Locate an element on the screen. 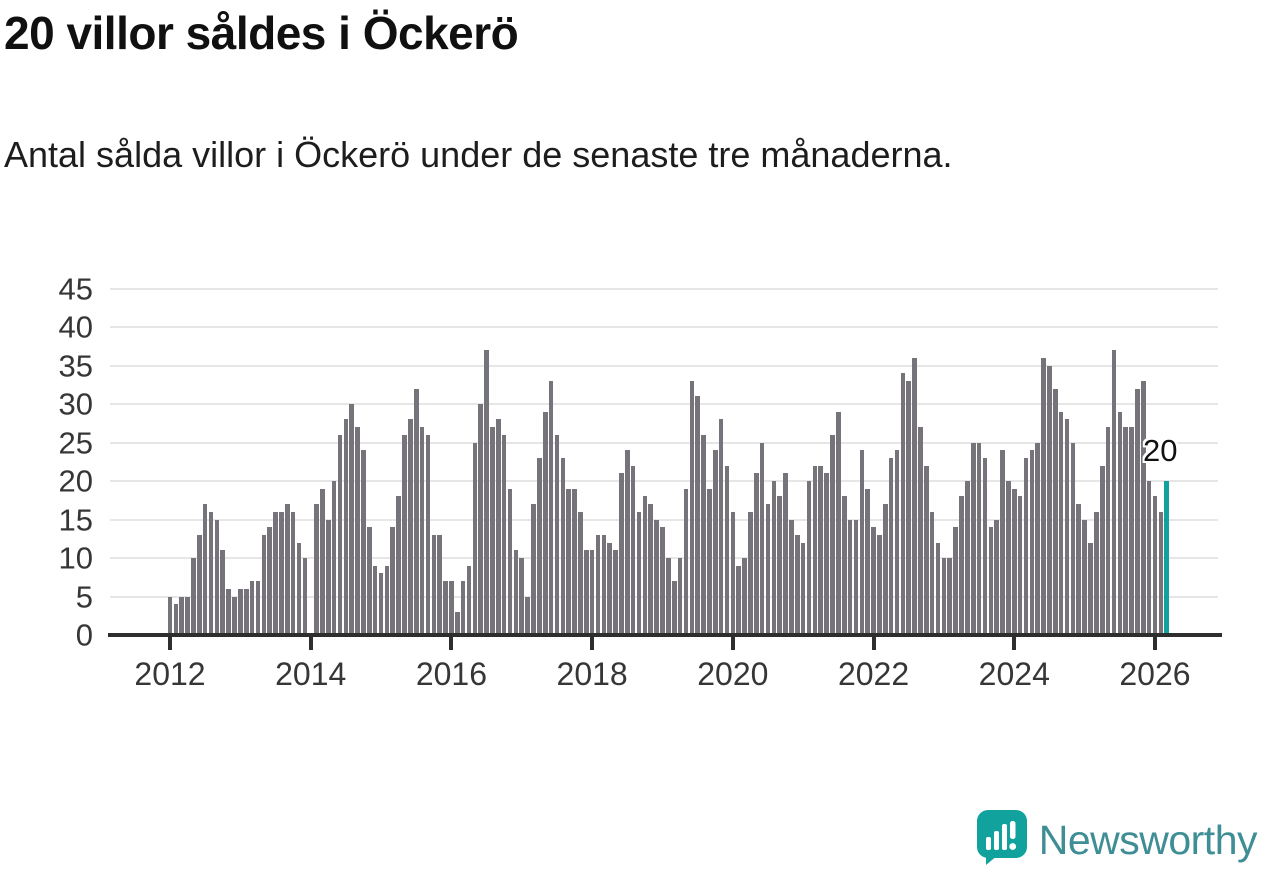  x-axis-label: 2026 is located at coordinates (1155, 674).